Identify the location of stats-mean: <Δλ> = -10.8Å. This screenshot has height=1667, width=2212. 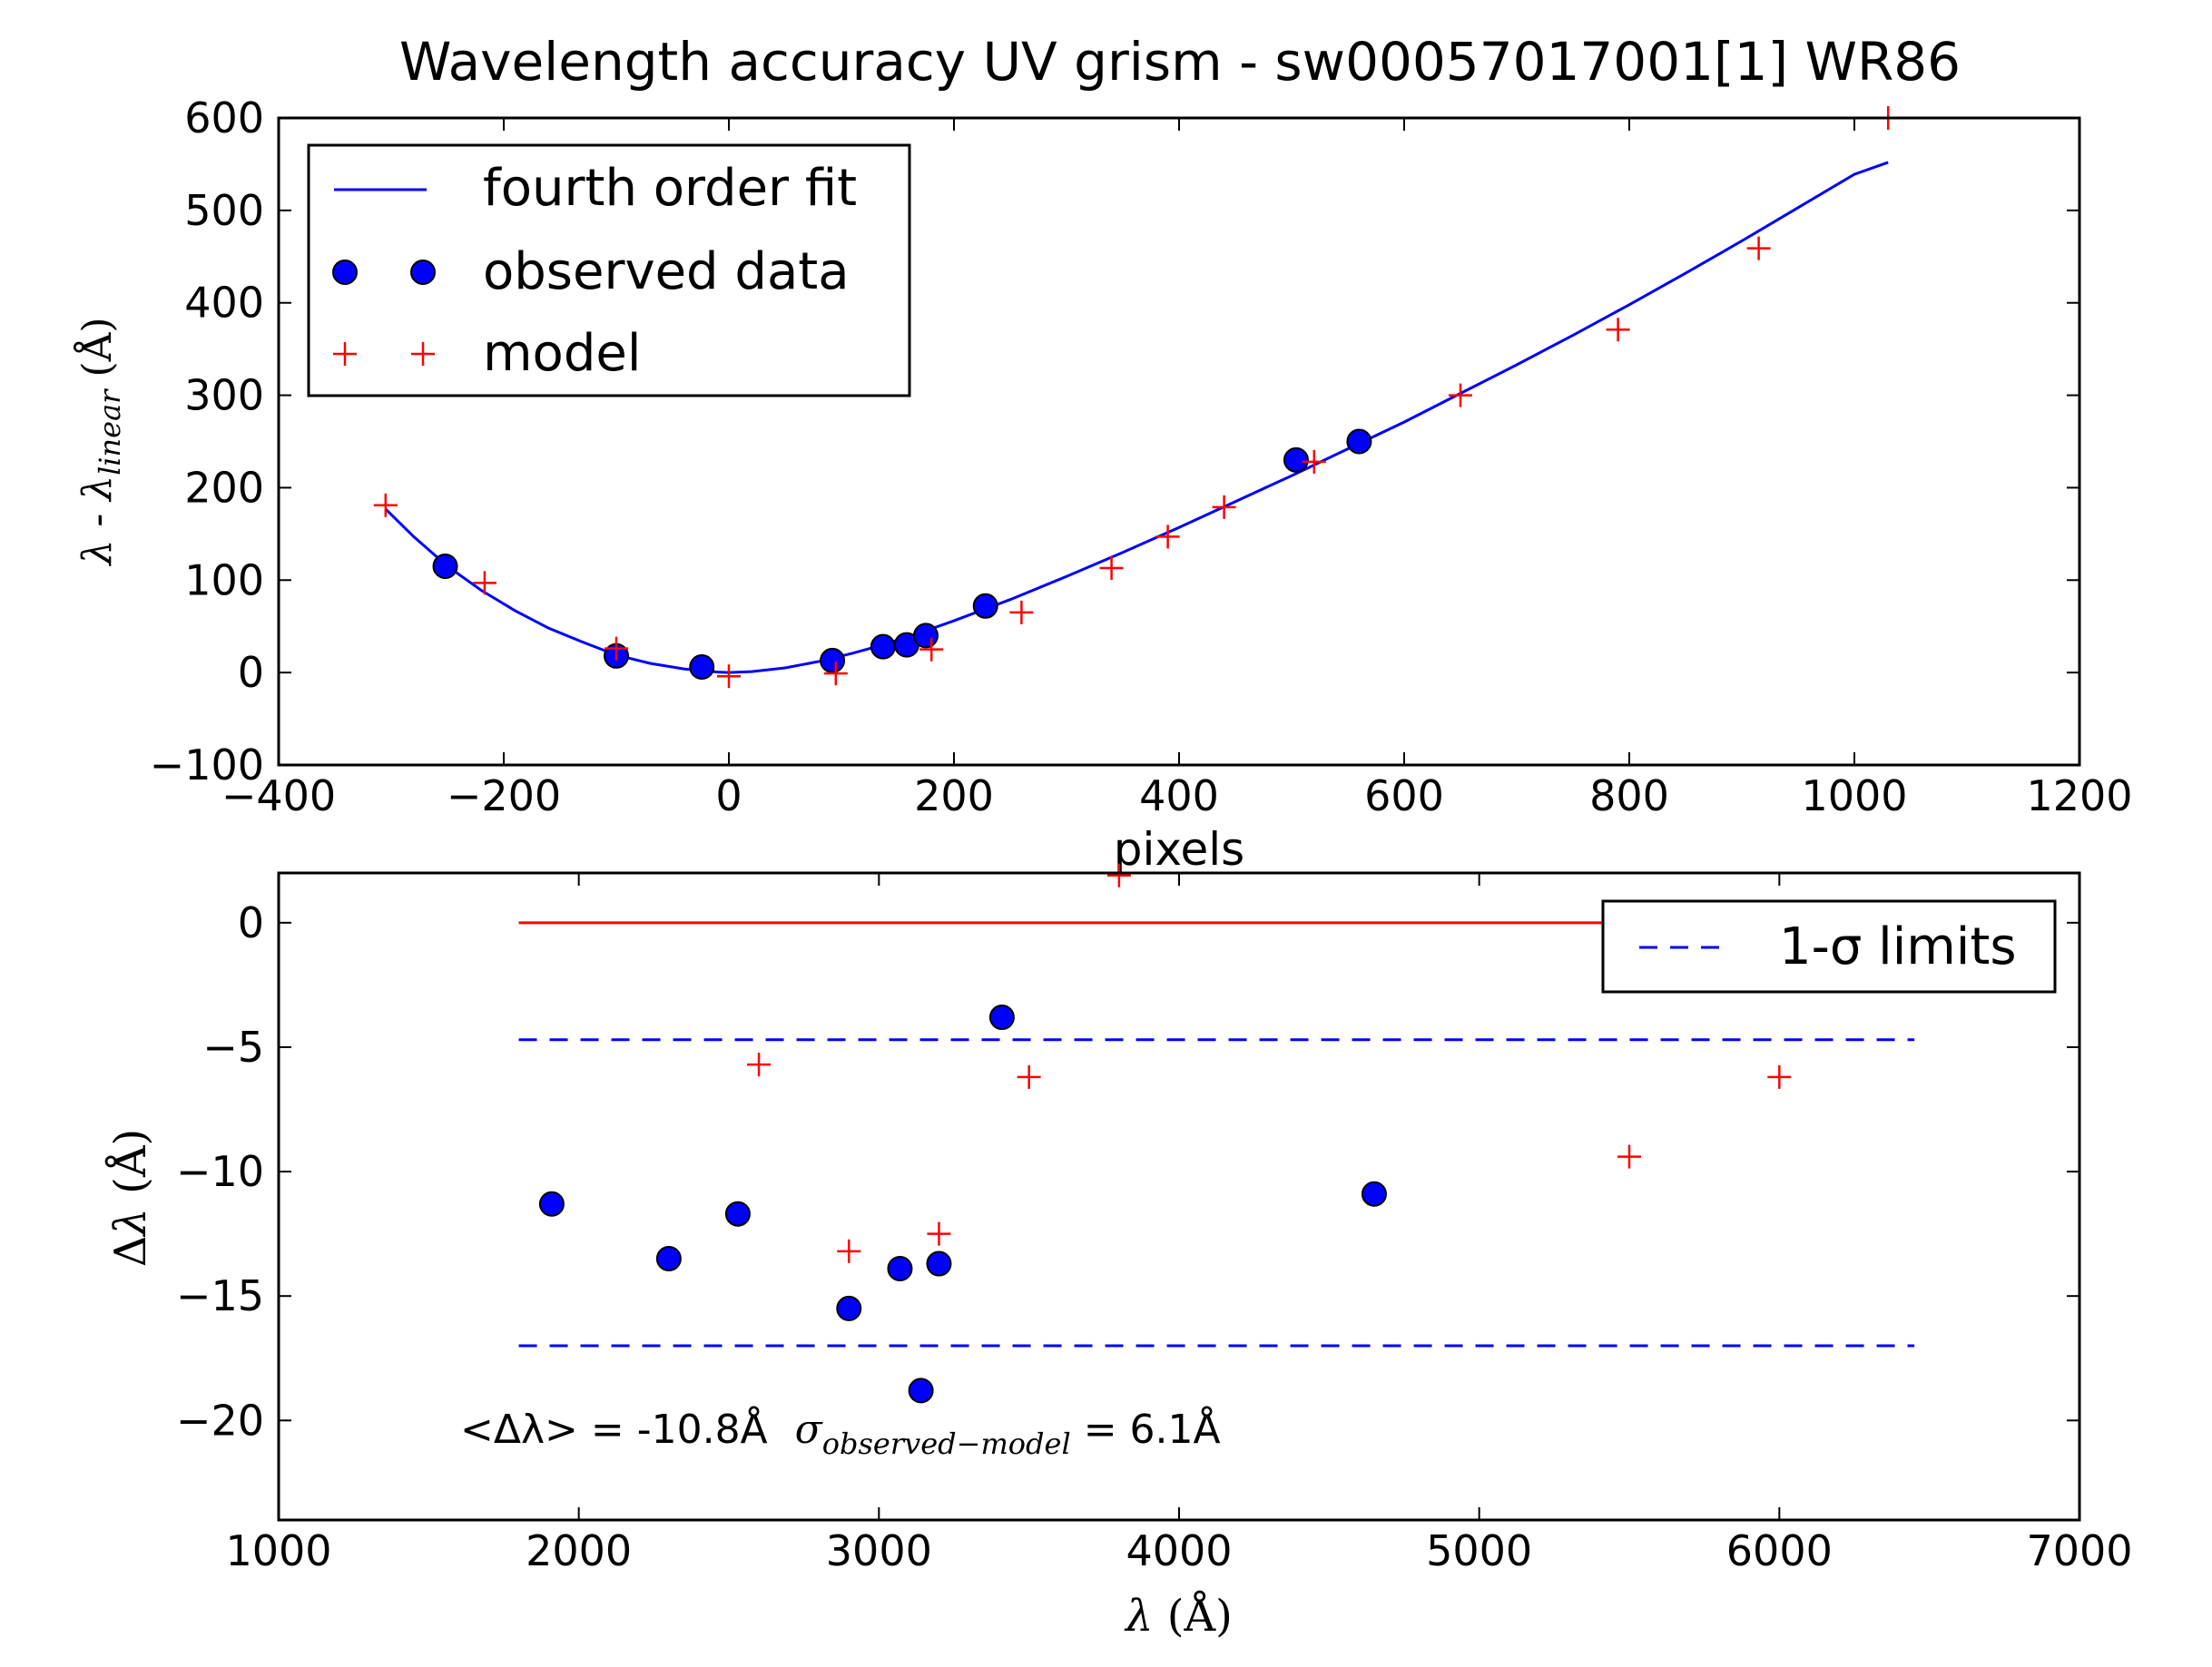
(614, 1429).